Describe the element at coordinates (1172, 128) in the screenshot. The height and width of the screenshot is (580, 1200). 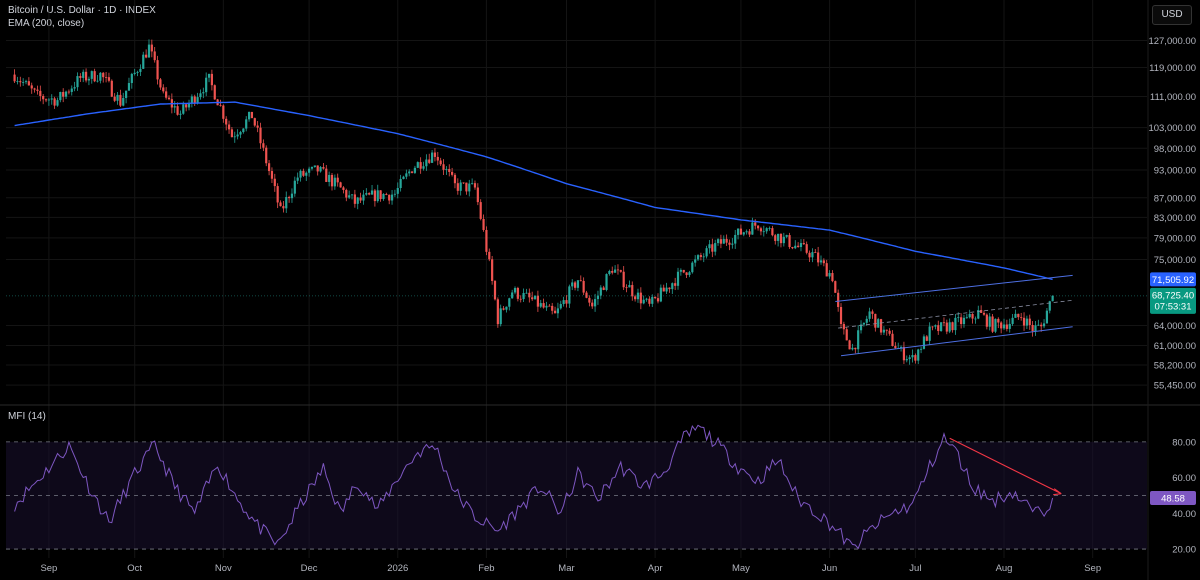
I see `y-tick-label: 103,000.00` at that location.